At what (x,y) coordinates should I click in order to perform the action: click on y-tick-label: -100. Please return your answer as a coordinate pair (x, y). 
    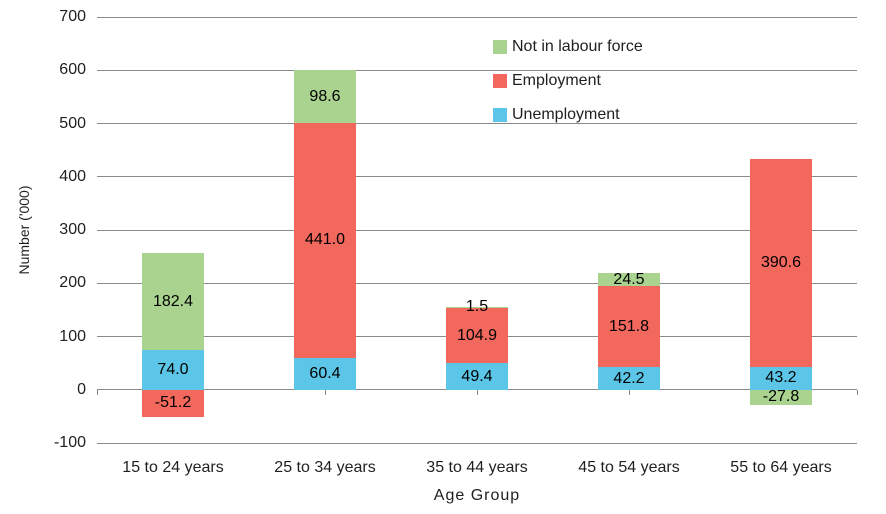
    Looking at the image, I should click on (69, 442).